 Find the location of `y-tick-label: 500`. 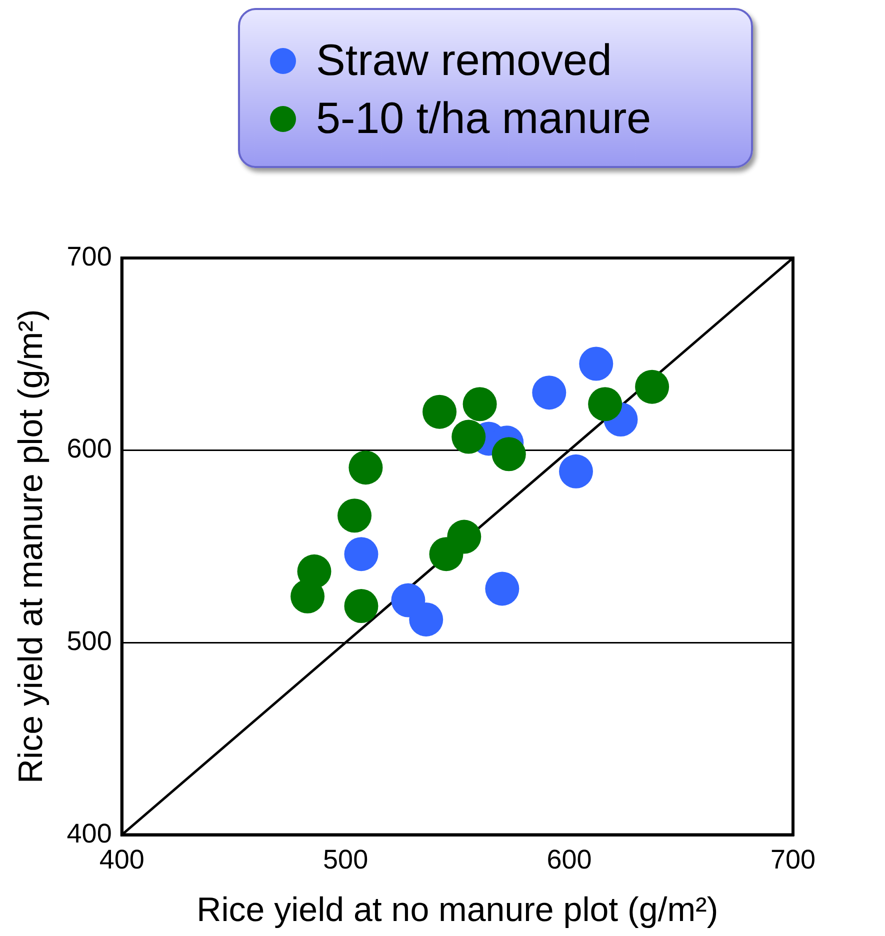

y-tick-label: 500 is located at coordinates (89, 641).